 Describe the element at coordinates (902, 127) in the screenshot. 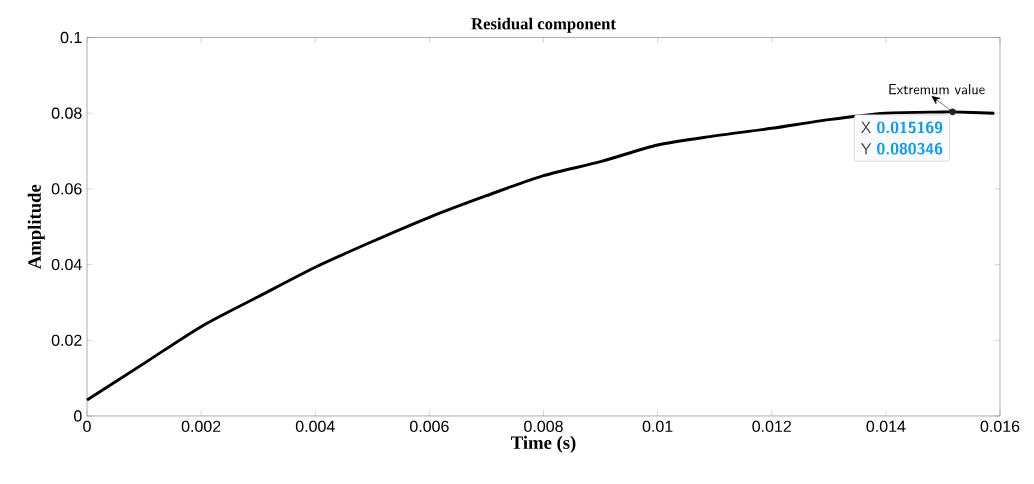

I see `annotation: X 0.015169` at that location.